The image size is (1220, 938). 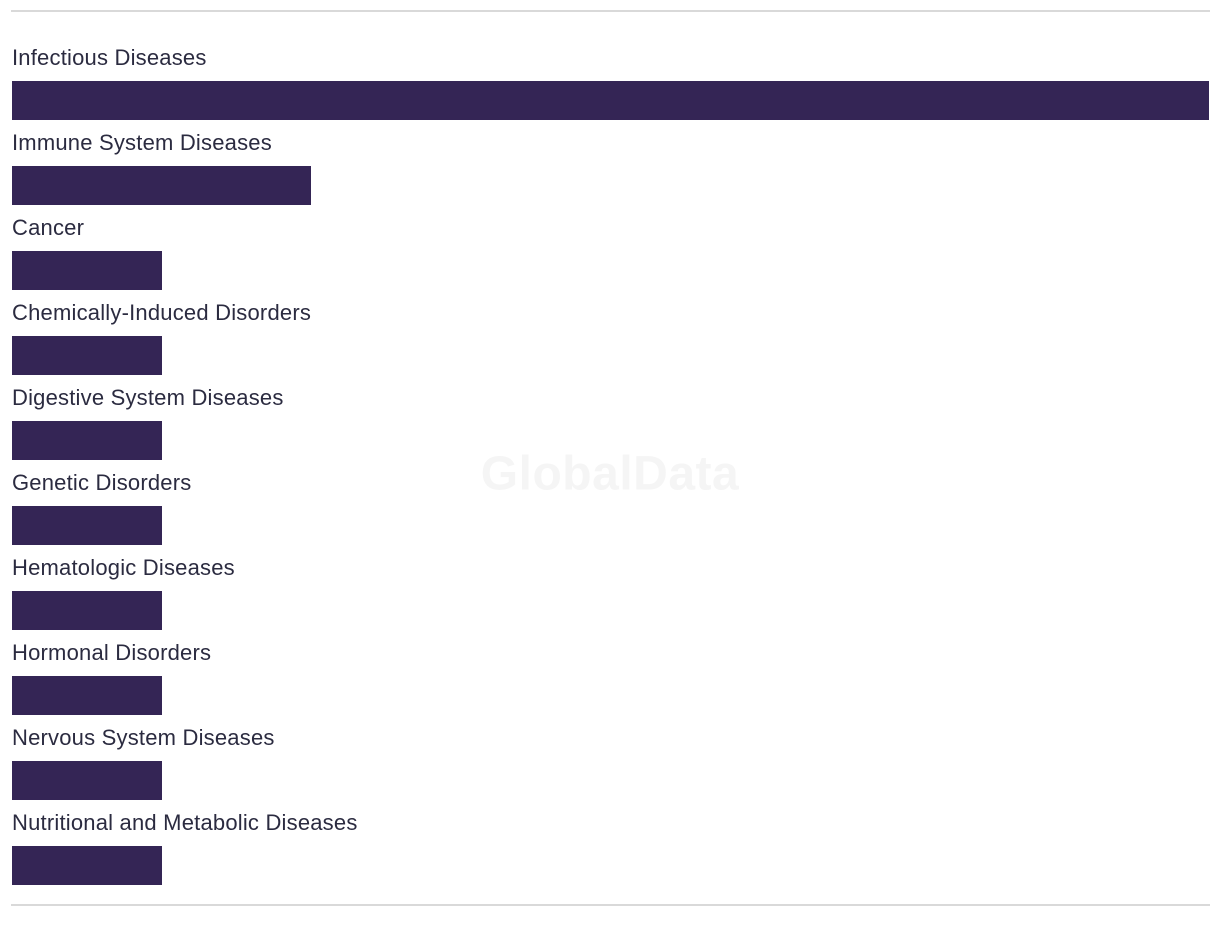 I want to click on category-label: Nutritional and Metabolic Diseases, so click(x=185, y=822).